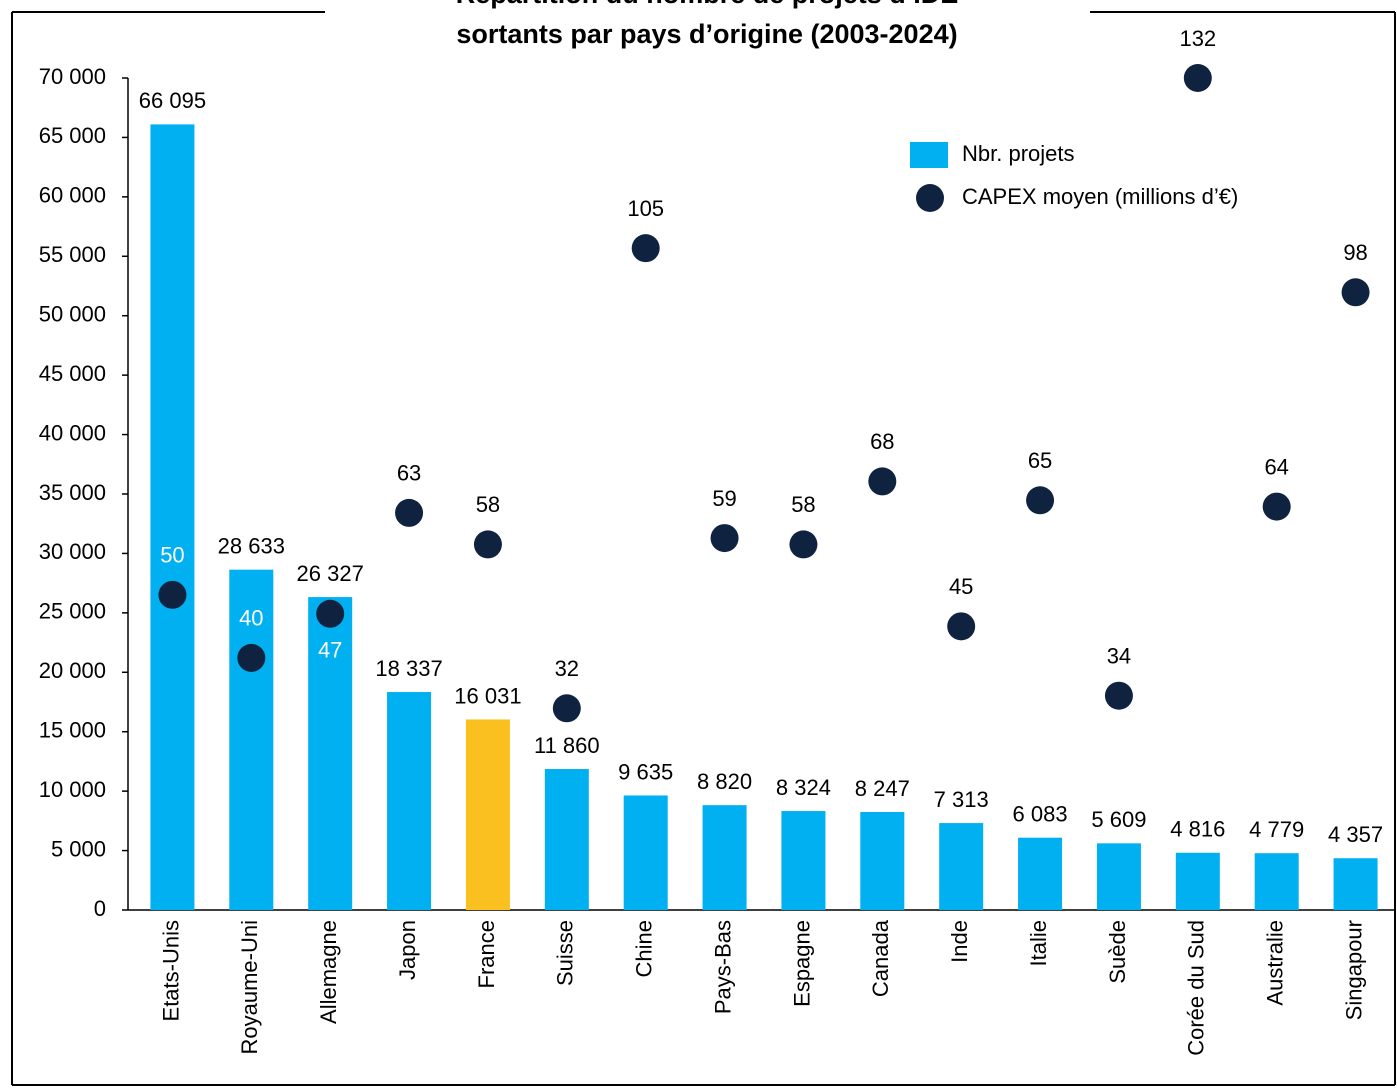 The width and height of the screenshot is (1397, 1088). What do you see at coordinates (1040, 460) in the screenshot?
I see `data-label: 65` at bounding box center [1040, 460].